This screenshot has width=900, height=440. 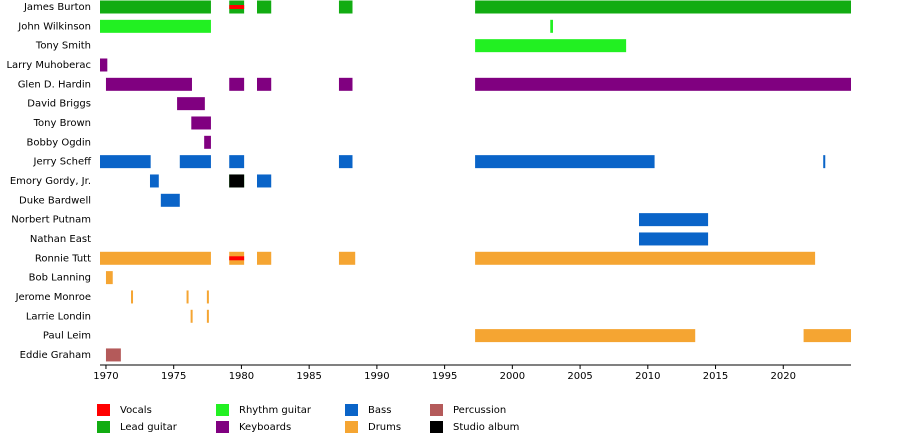 What do you see at coordinates (54, 84) in the screenshot?
I see `member-label: Glen D. Hardin` at bounding box center [54, 84].